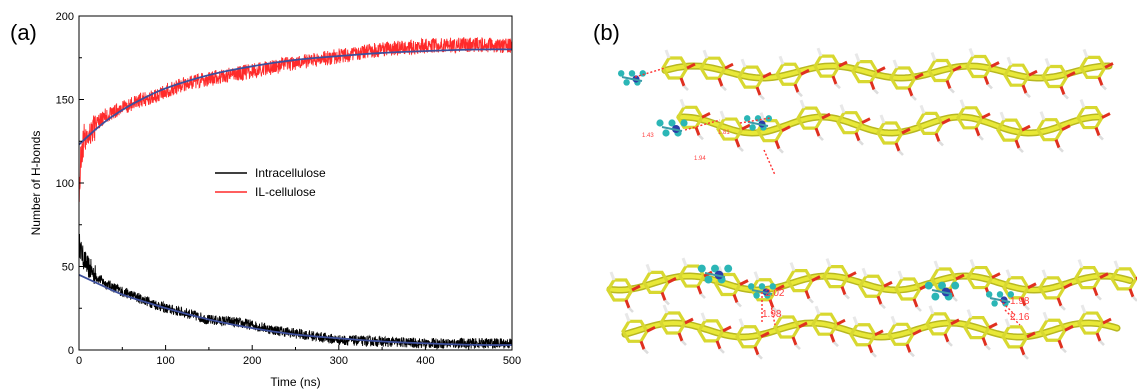 This screenshot has height=390, width=1137. What do you see at coordinates (606, 32) in the screenshot?
I see `panel-b-label: (b)` at bounding box center [606, 32].